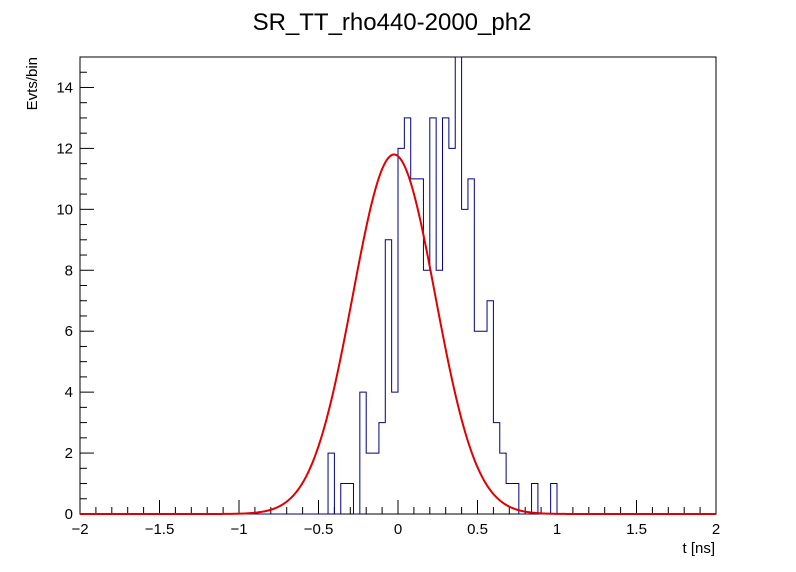 The image size is (796, 572). I want to click on chart-title: SR_TT_rho440-2000_ph2, so click(392, 22).